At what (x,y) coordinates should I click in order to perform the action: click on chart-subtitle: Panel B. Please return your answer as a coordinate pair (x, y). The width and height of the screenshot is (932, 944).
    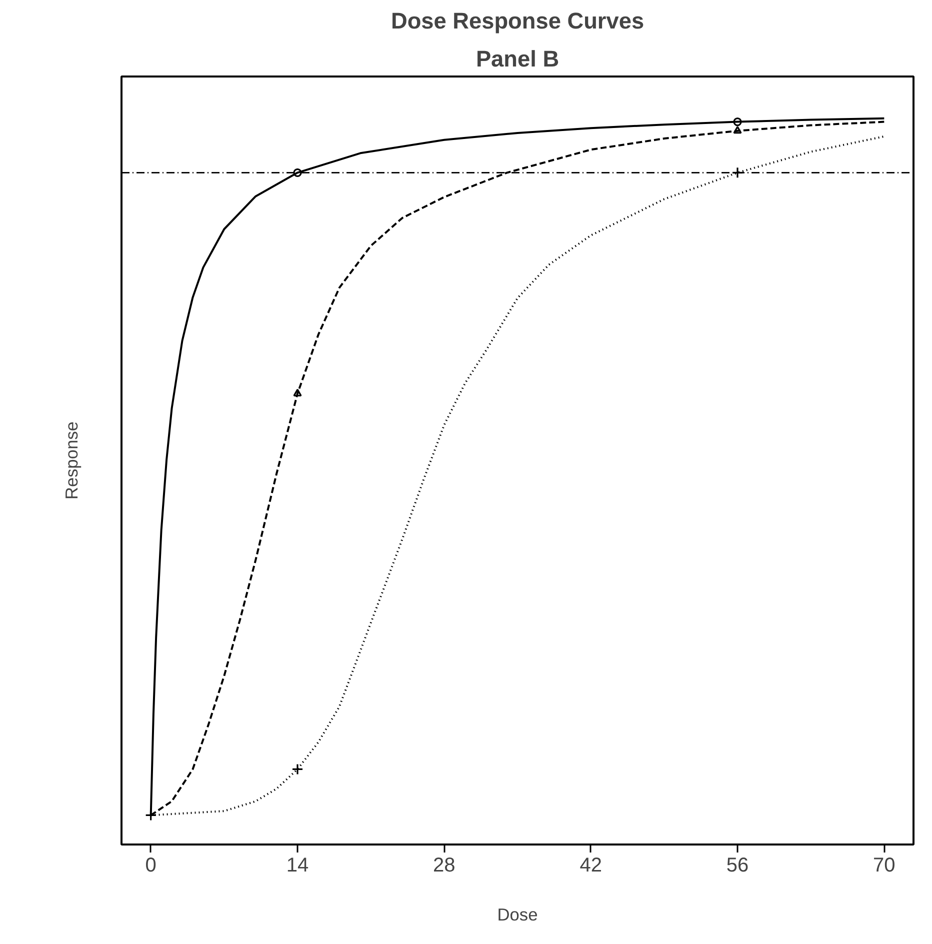
    Looking at the image, I should click on (518, 59).